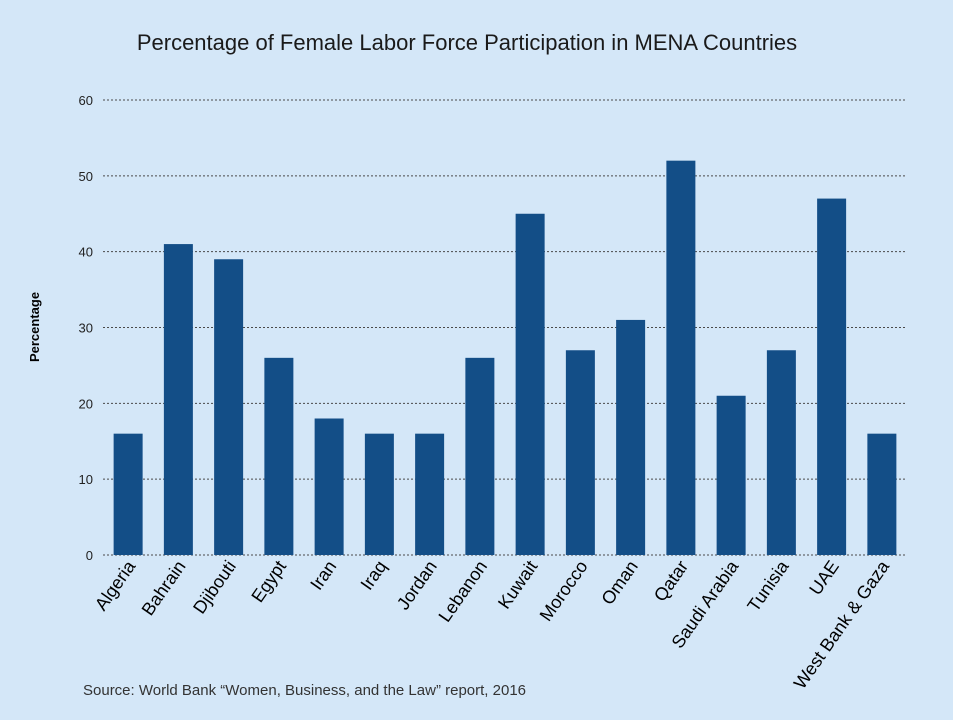 The image size is (953, 720). What do you see at coordinates (373, 575) in the screenshot?
I see `x-tick-label: Iraq` at bounding box center [373, 575].